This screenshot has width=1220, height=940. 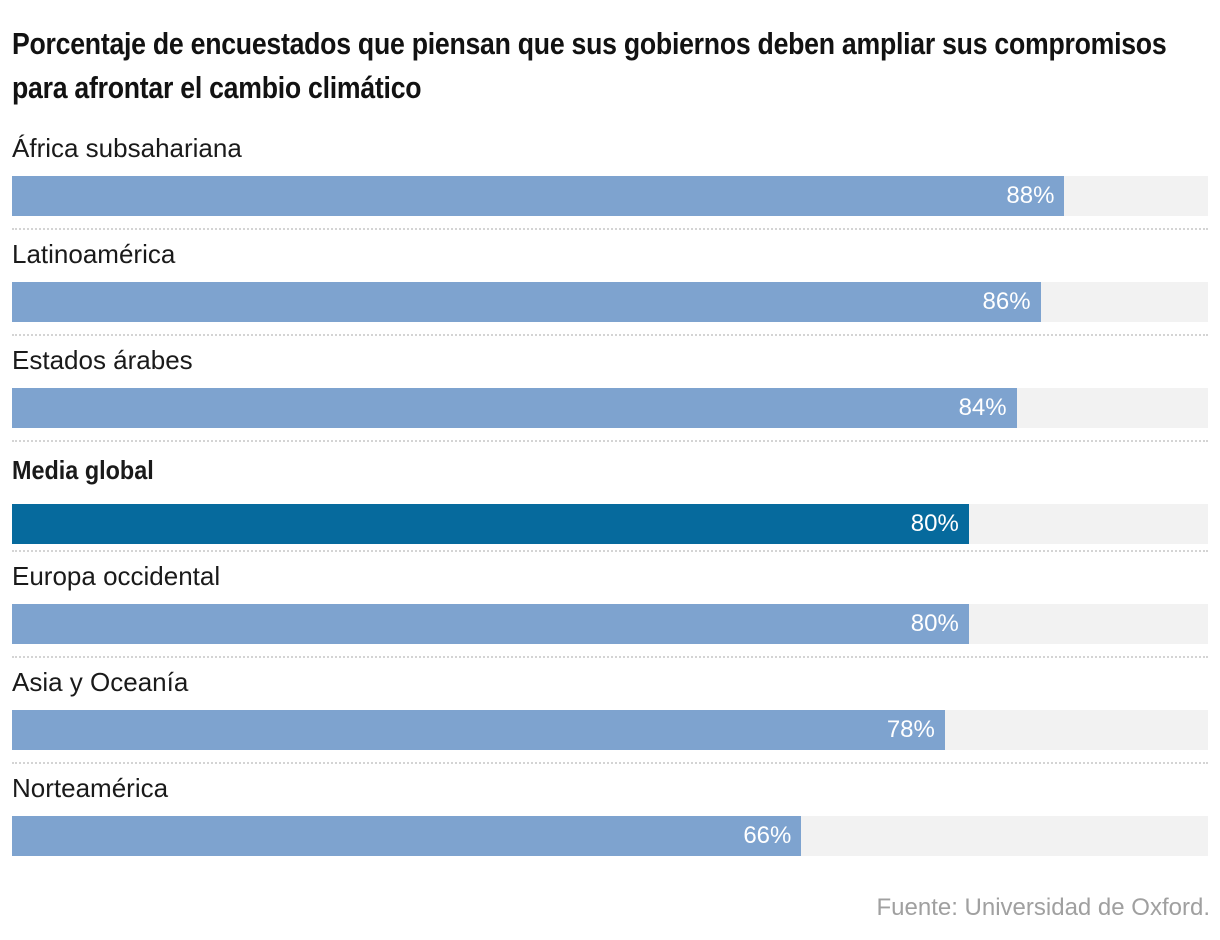 I want to click on bar-track: 66%, so click(x=610, y=836).